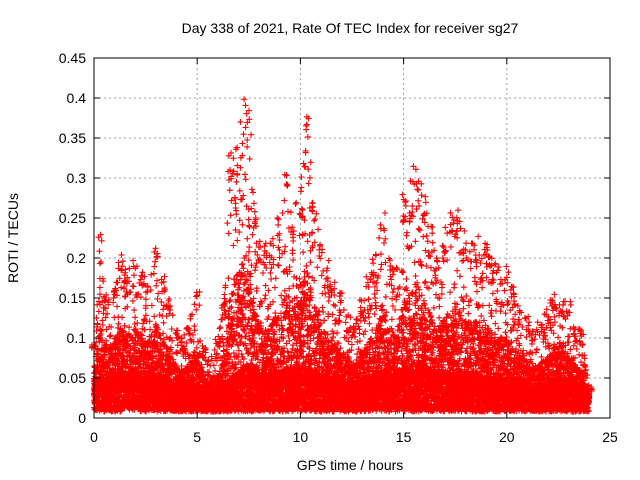 The image size is (640, 480). What do you see at coordinates (610, 437) in the screenshot?
I see `x-tick-label: 25` at bounding box center [610, 437].